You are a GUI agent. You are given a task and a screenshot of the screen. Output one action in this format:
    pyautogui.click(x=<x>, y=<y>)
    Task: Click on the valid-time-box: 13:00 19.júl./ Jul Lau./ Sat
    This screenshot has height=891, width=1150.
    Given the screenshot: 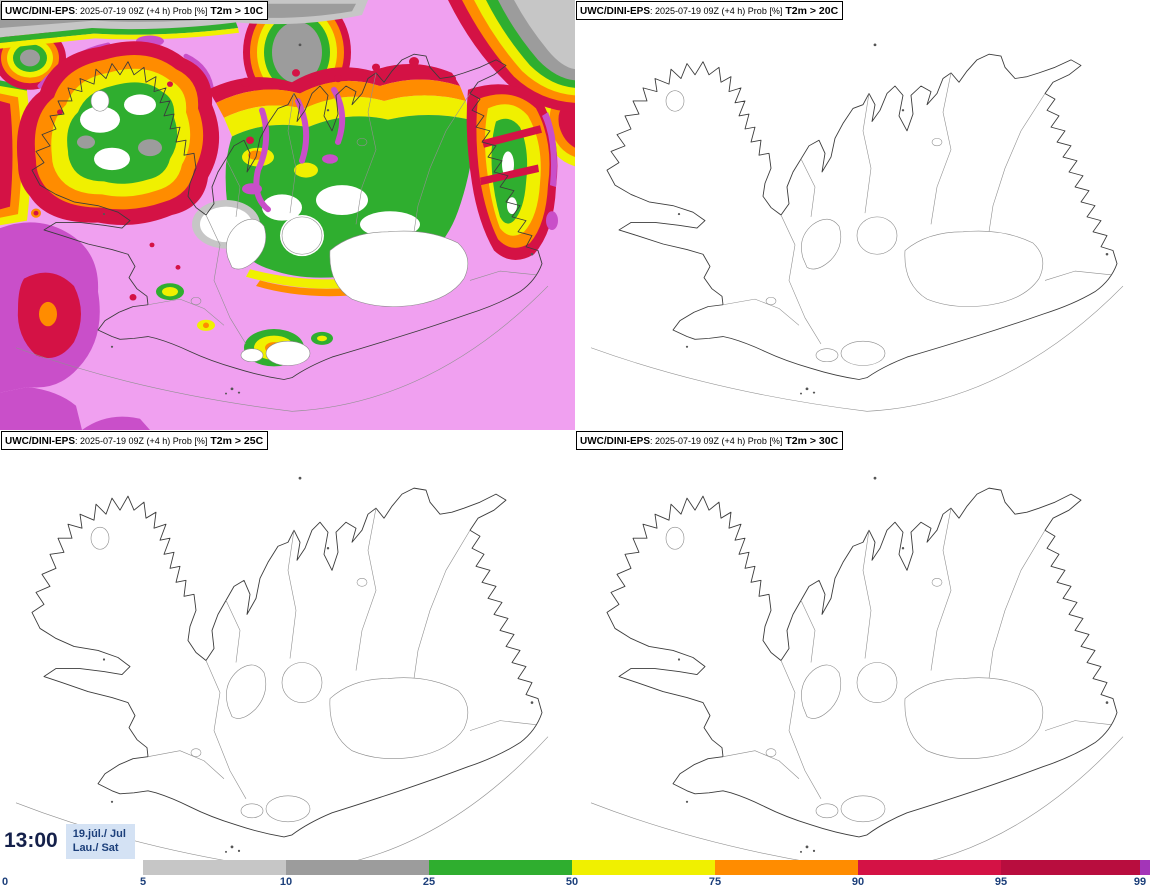 What is the action you would take?
    pyautogui.click(x=68, y=841)
    